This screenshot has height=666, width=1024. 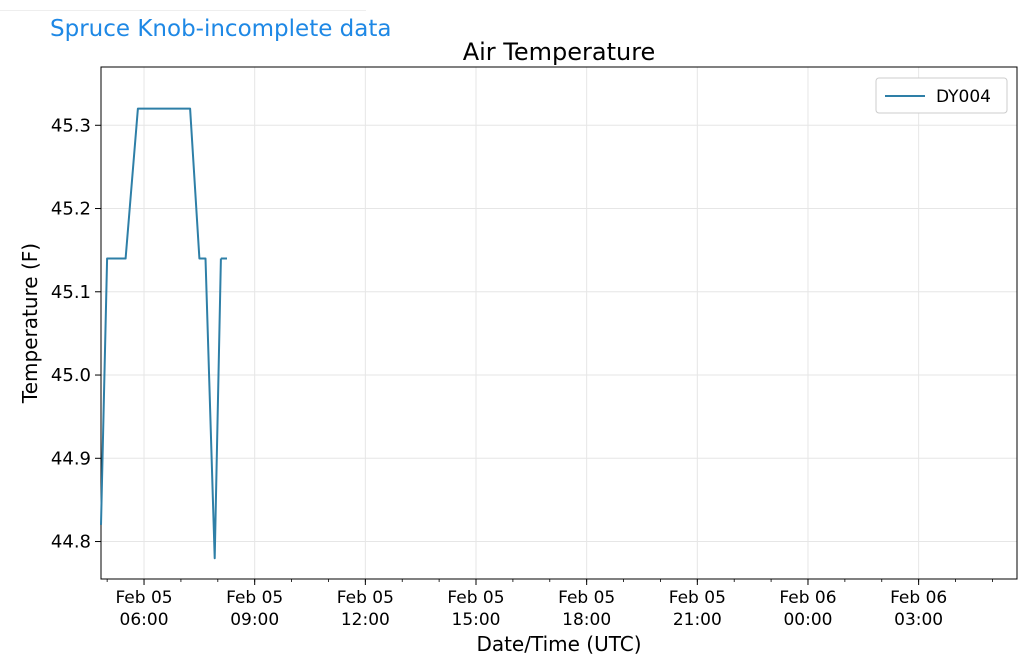 What do you see at coordinates (807, 620) in the screenshot?
I see `x-tick-label-time: 00:00` at bounding box center [807, 620].